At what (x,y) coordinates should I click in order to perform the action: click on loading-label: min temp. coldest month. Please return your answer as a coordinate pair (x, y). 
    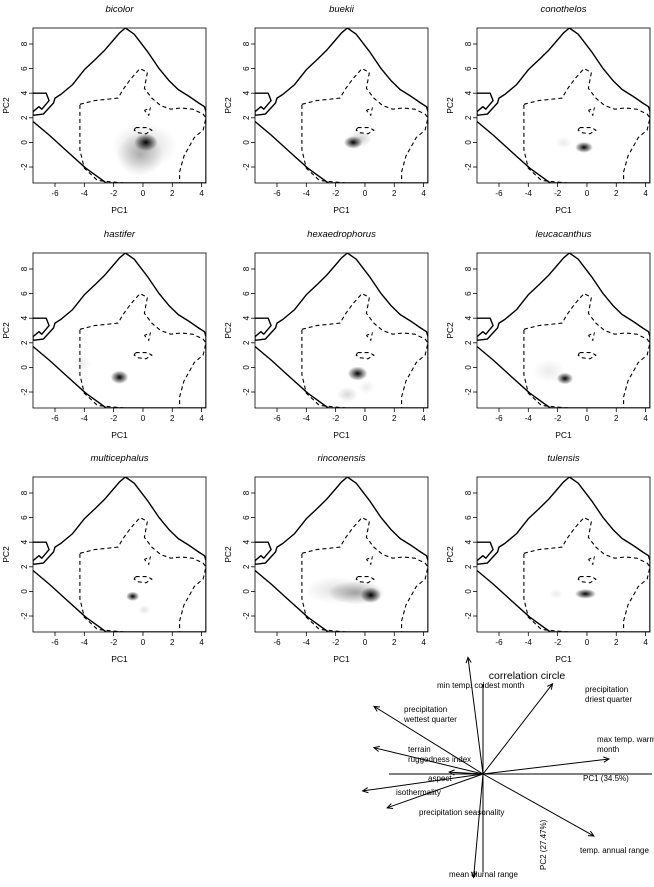
    Looking at the image, I should click on (480, 685).